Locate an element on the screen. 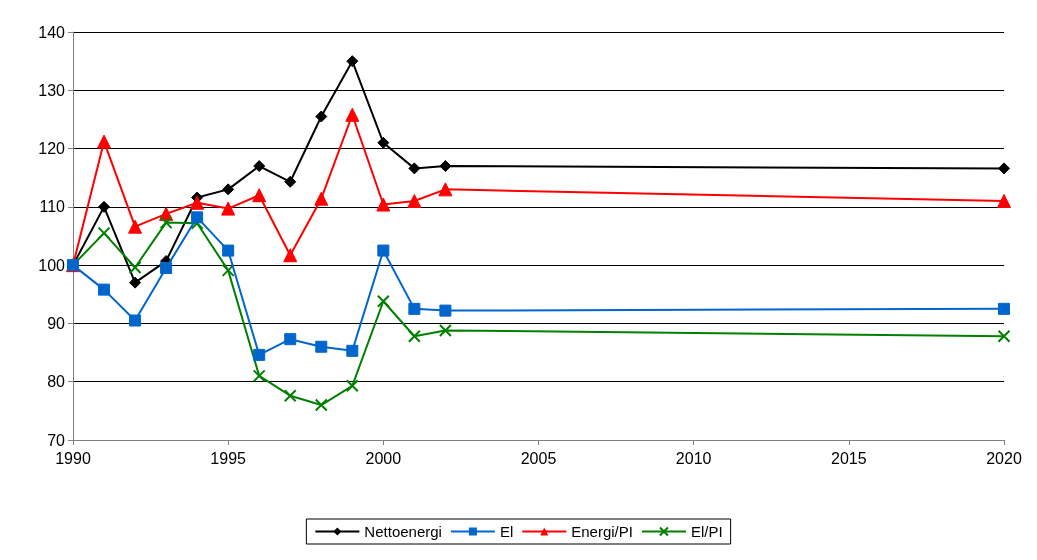 This screenshot has width=1037, height=560. y-tick-label: 70 is located at coordinates (56, 440).